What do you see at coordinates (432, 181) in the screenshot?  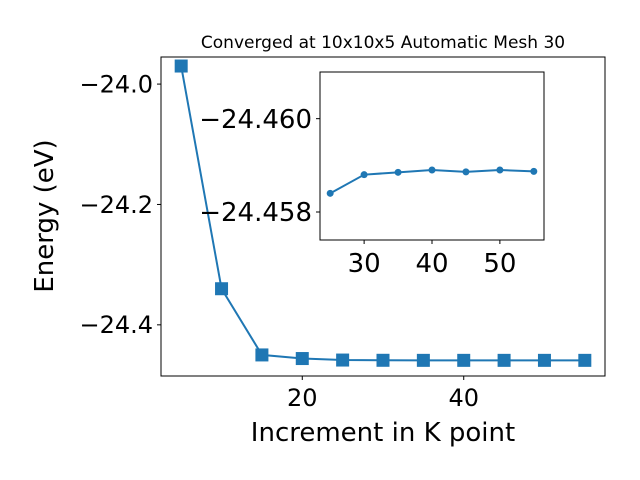 I see `inset-series-group` at bounding box center [432, 181].